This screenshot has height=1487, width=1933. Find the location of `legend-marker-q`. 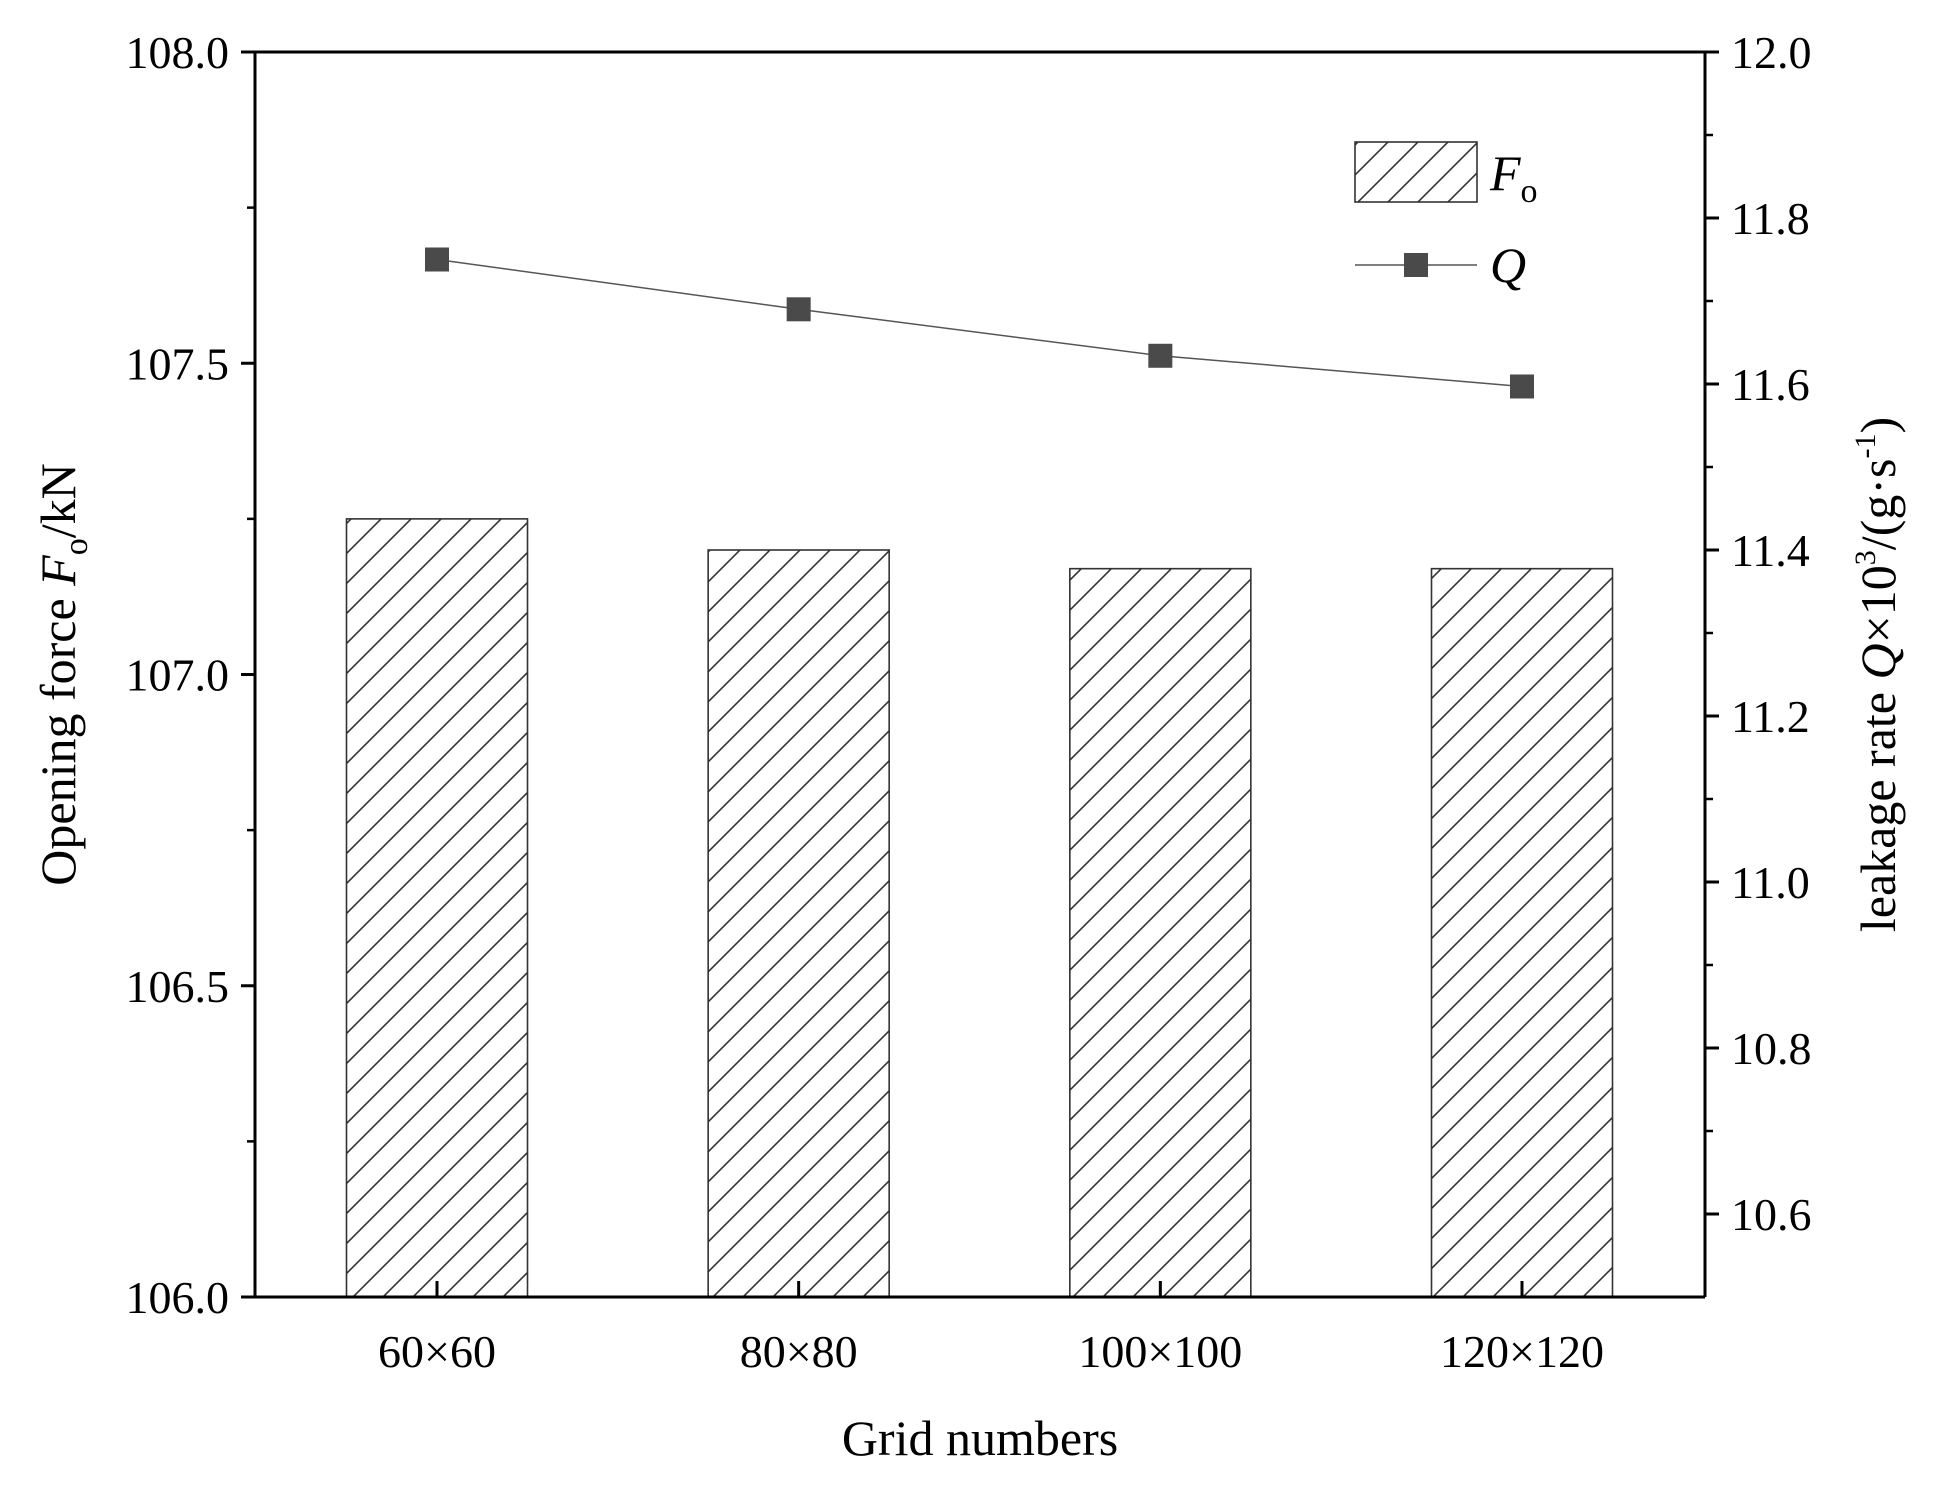

legend-marker-q is located at coordinates (1416, 265).